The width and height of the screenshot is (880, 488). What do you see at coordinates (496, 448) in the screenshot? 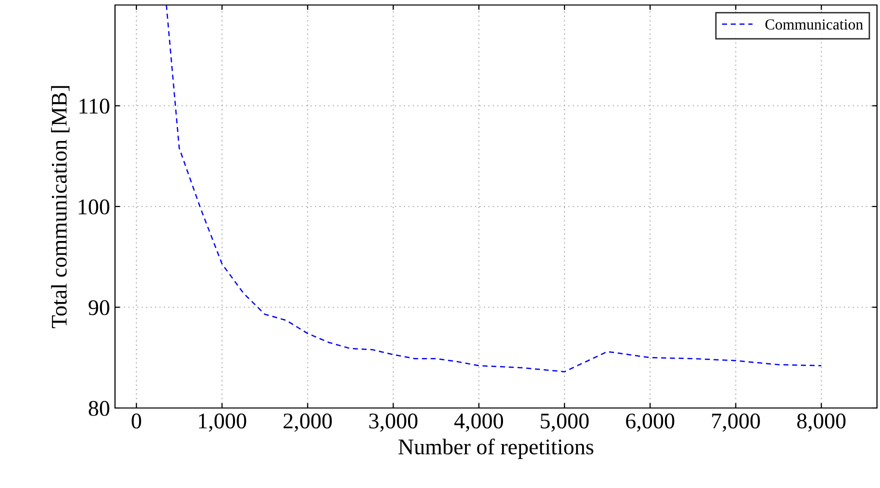
I see `x-axis-title: Number of repetitions` at bounding box center [496, 448].